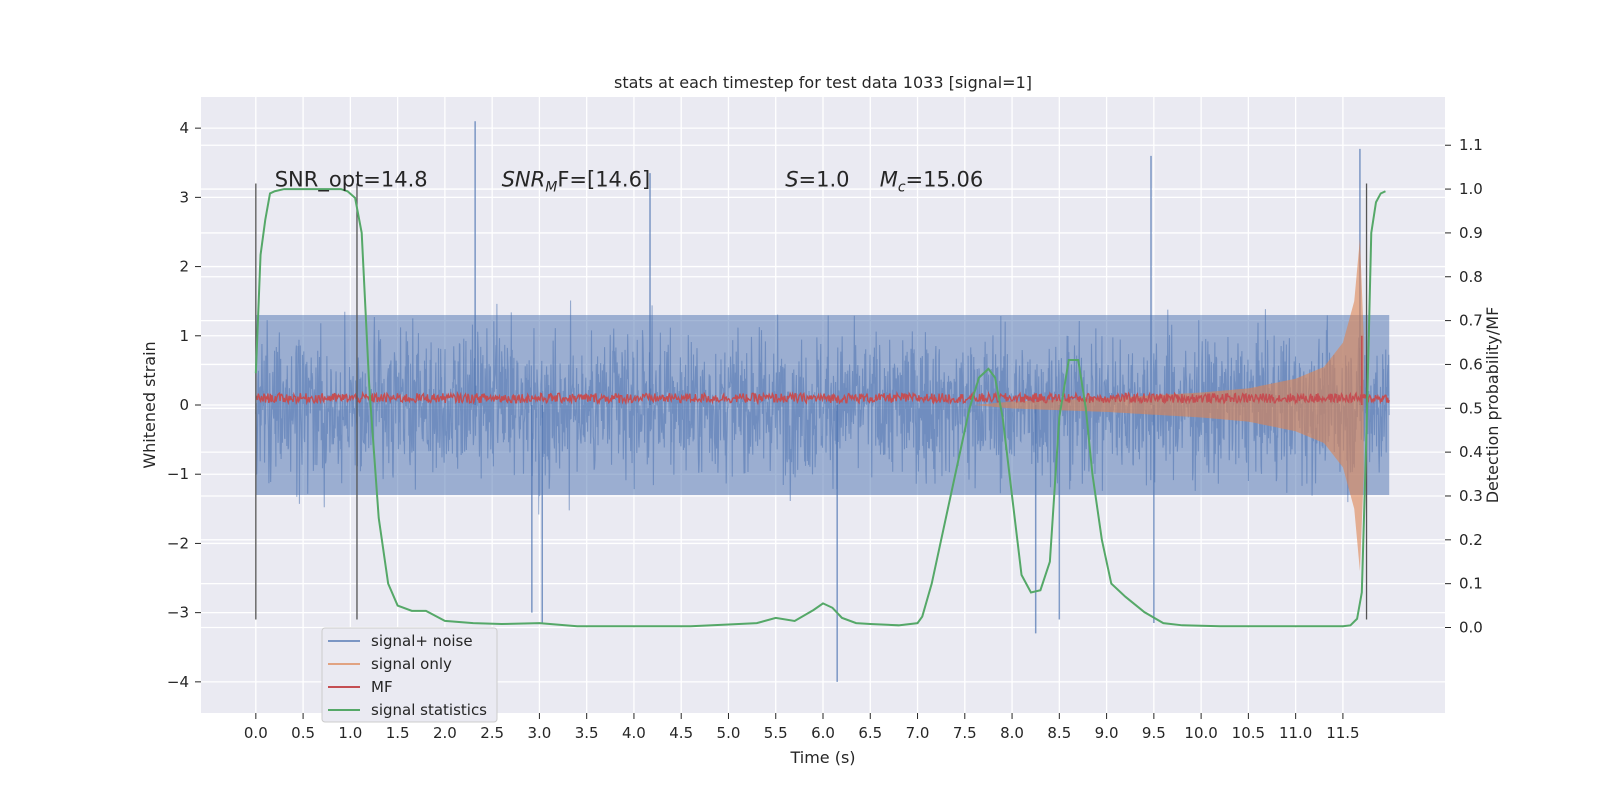  What do you see at coordinates (870, 733) in the screenshot?
I see `x-tick-label: 6.5` at bounding box center [870, 733].